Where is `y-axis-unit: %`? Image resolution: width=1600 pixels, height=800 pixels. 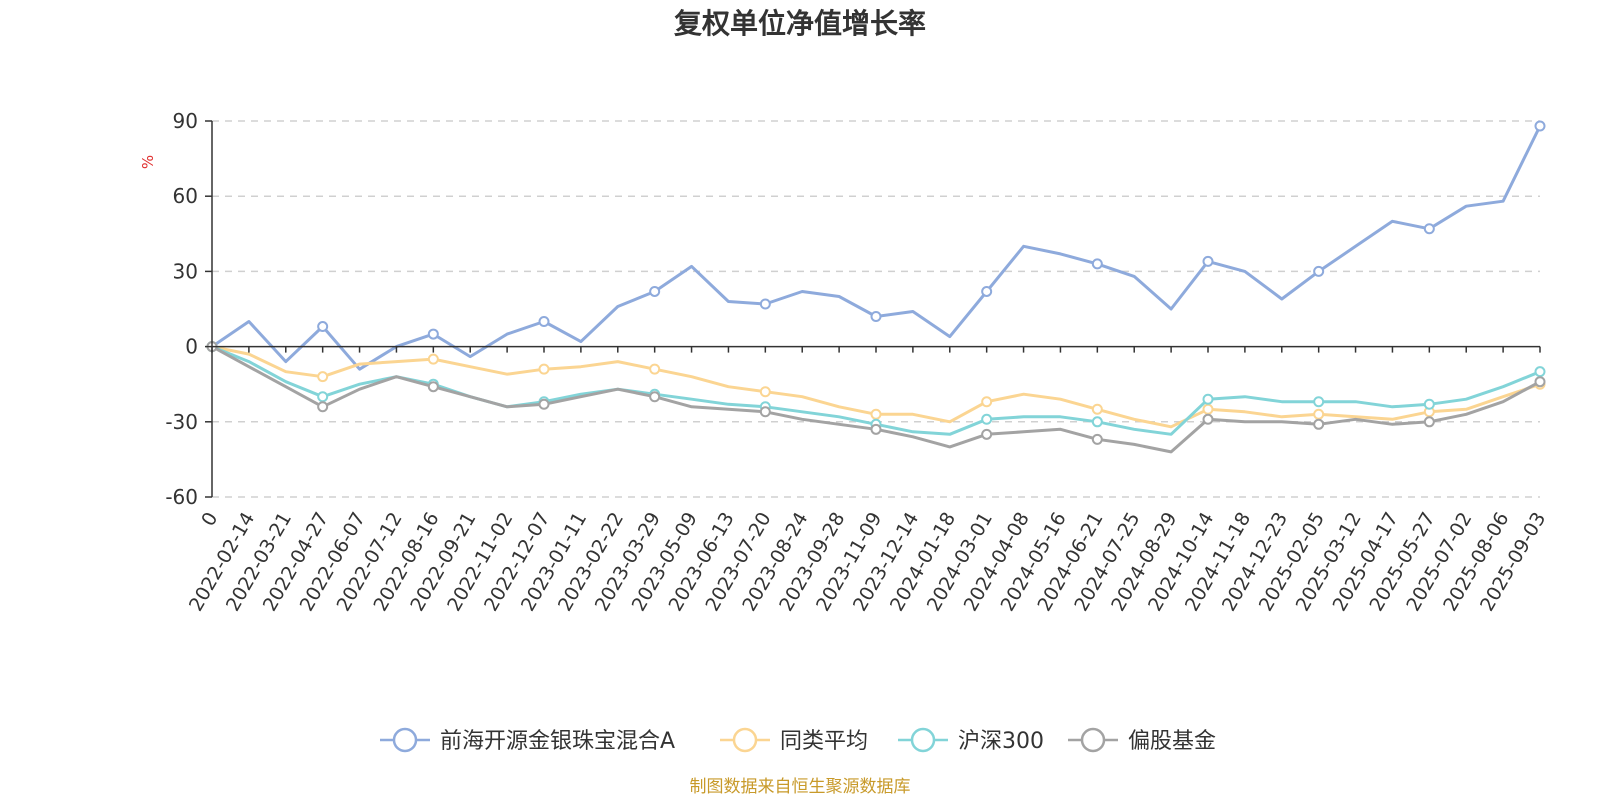
y-axis-unit: % is located at coordinates (148, 162).